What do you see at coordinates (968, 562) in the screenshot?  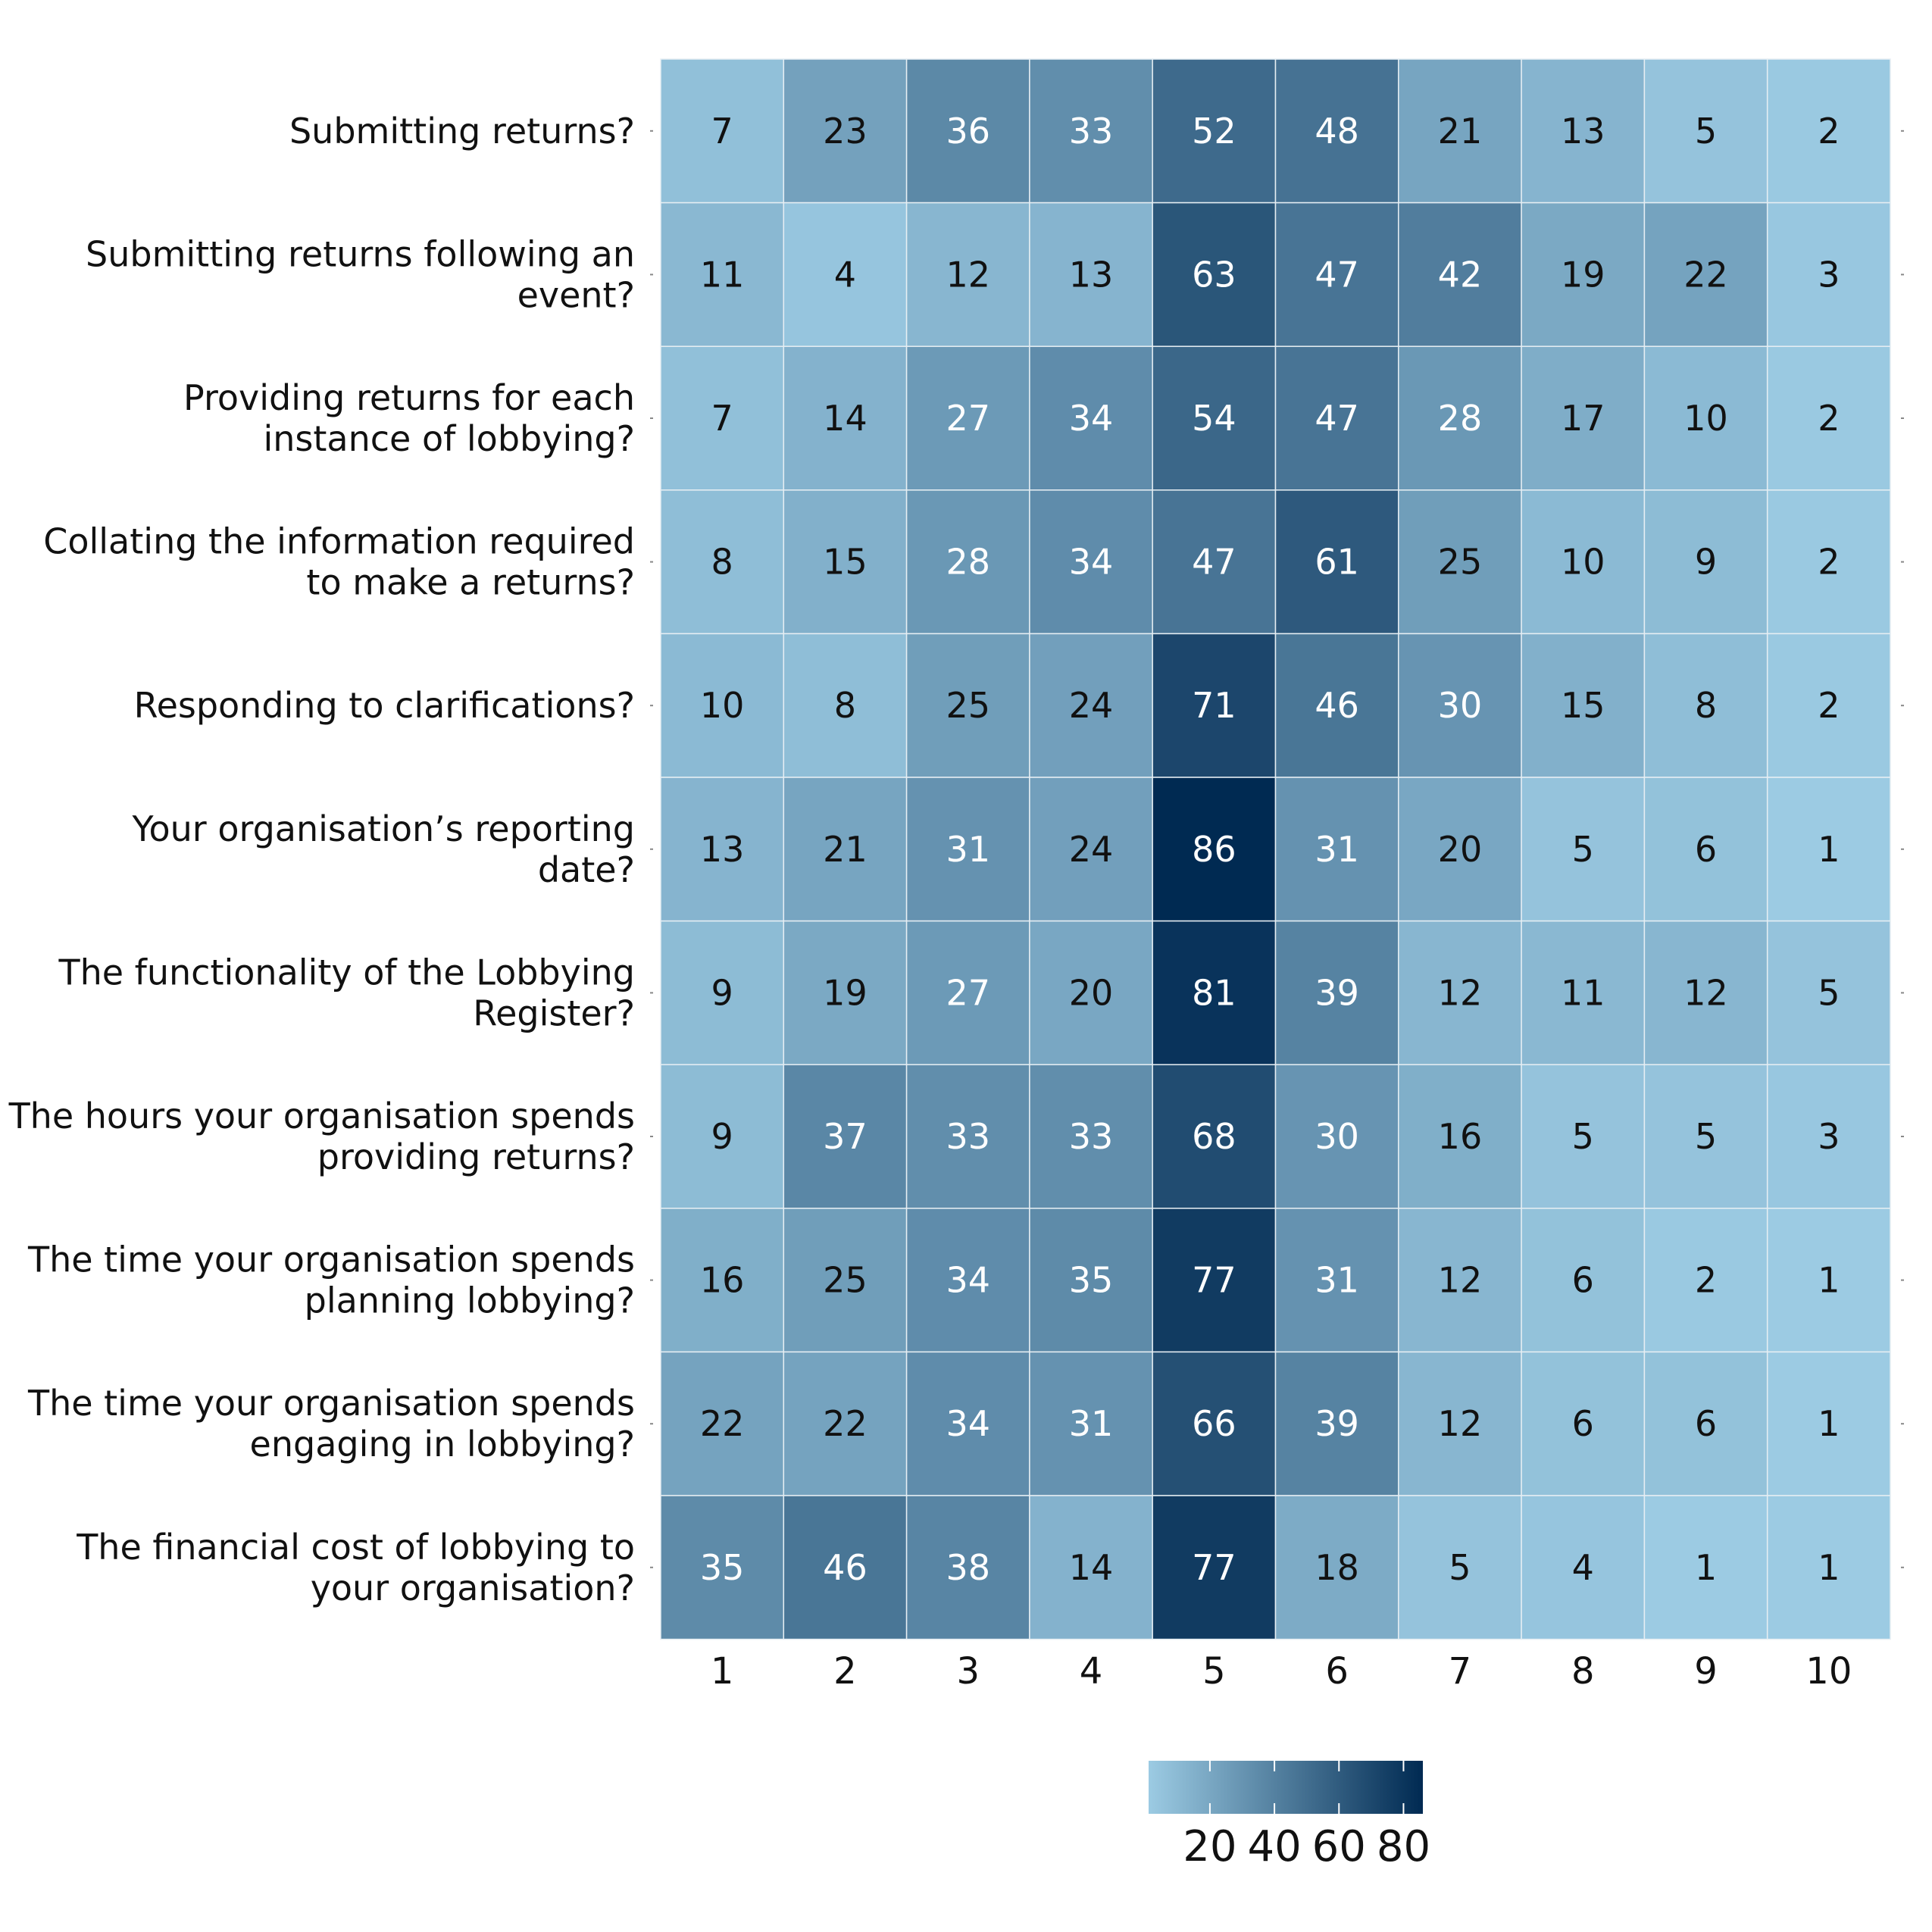 I see `cell-value-label: 28` at bounding box center [968, 562].